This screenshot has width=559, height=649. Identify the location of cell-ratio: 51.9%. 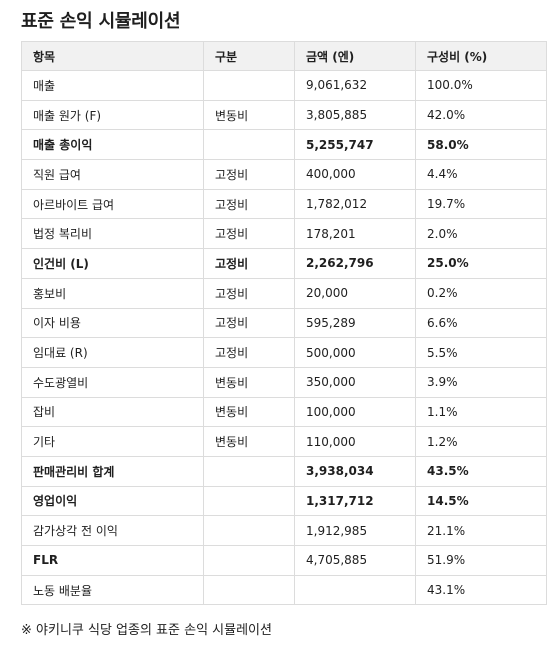
(481, 560).